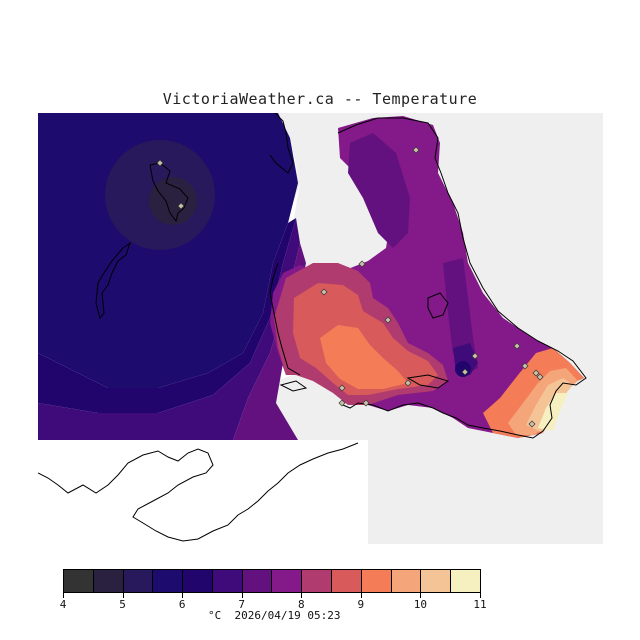 The width and height of the screenshot is (640, 640). I want to click on colorbar-tick-label: 4, so click(63, 604).